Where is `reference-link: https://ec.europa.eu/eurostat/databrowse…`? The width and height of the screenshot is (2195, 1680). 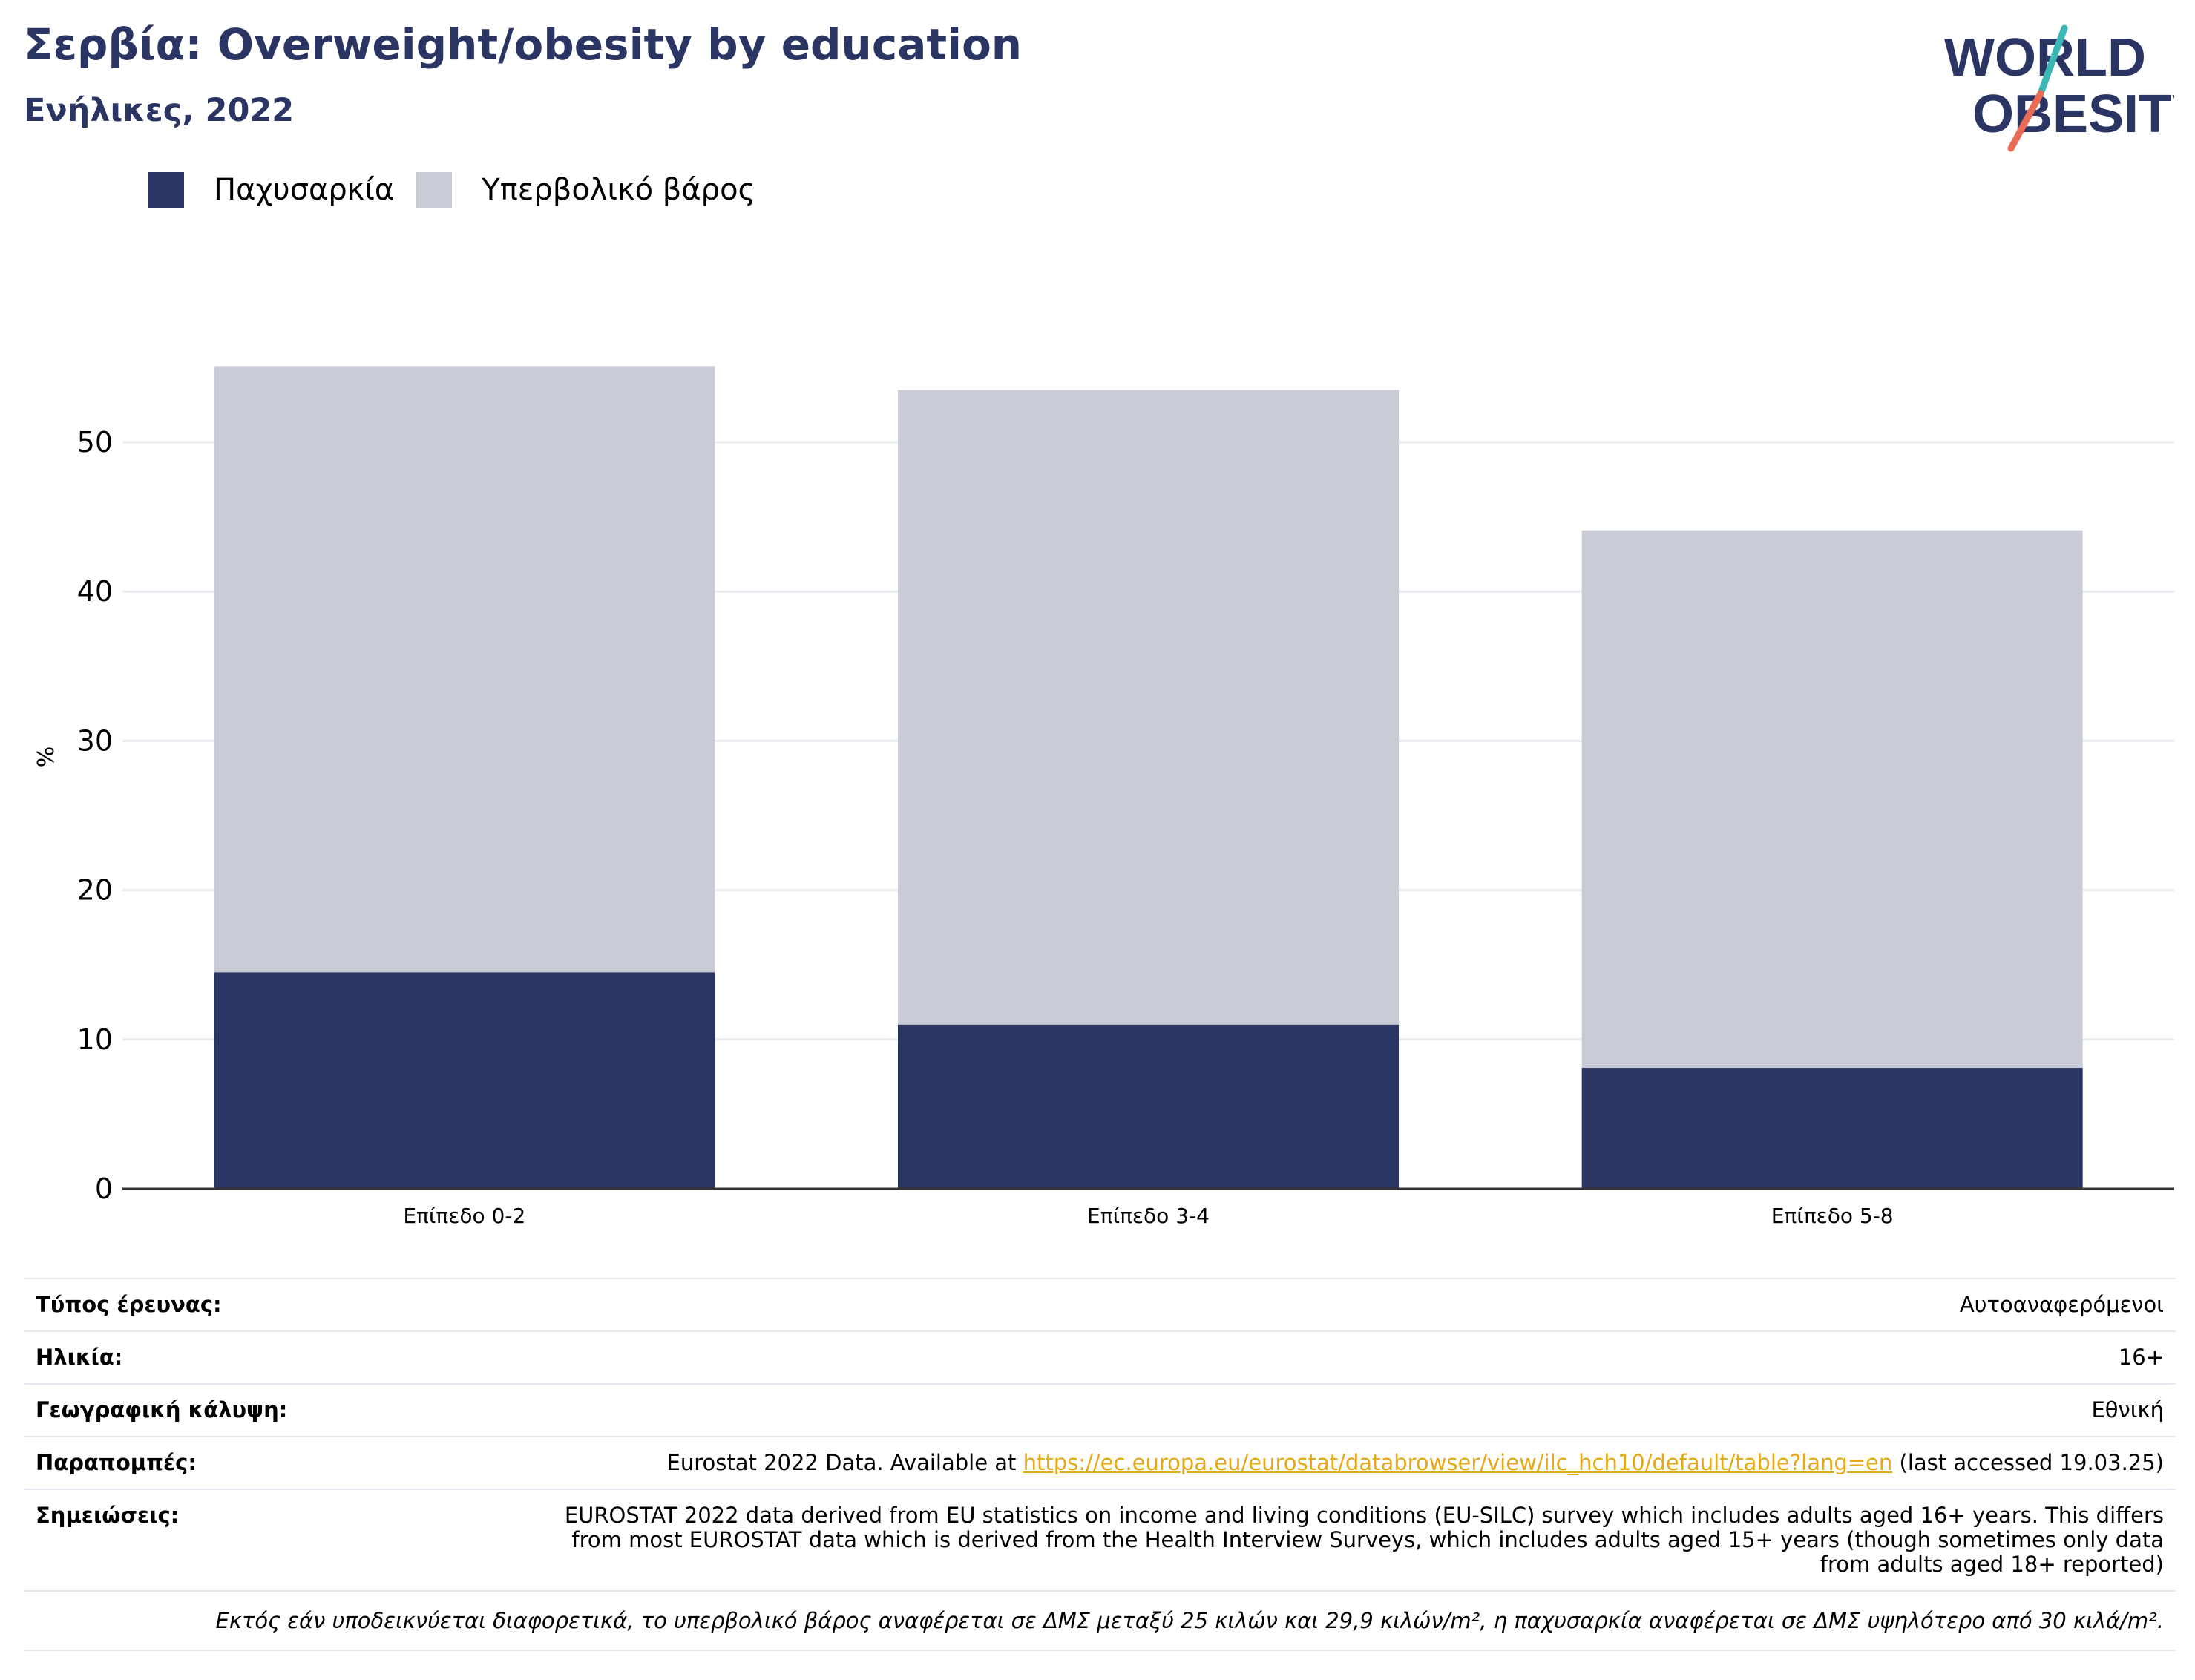 reference-link: https://ec.europa.eu/eurostat/databrowse… is located at coordinates (1458, 1463).